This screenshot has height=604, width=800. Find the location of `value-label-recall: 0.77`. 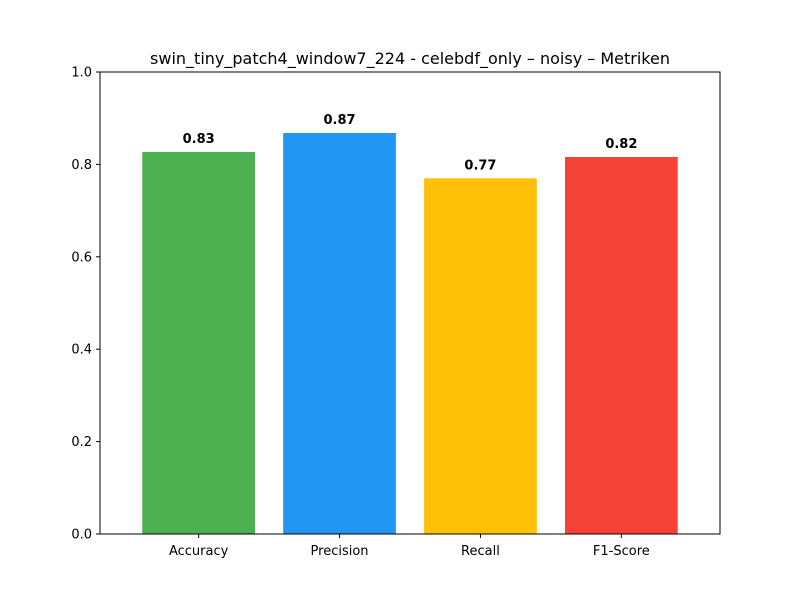

value-label-recall: 0.77 is located at coordinates (480, 165).